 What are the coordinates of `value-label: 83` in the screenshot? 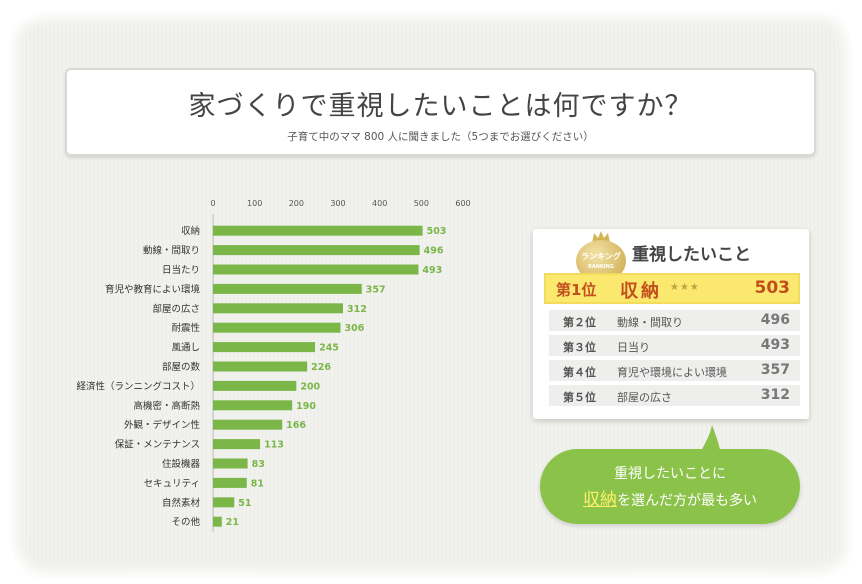 It's located at (258, 464).